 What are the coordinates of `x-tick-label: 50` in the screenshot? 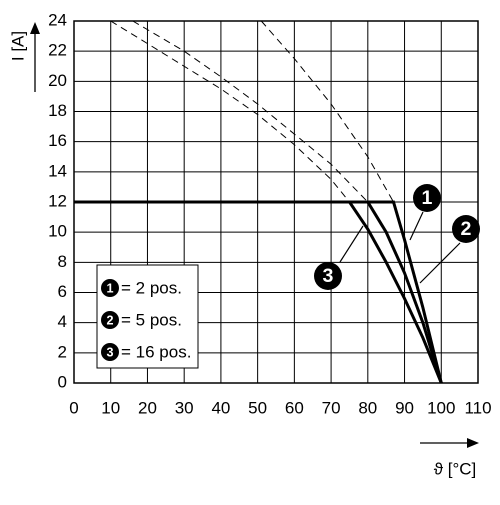 It's located at (257, 407).